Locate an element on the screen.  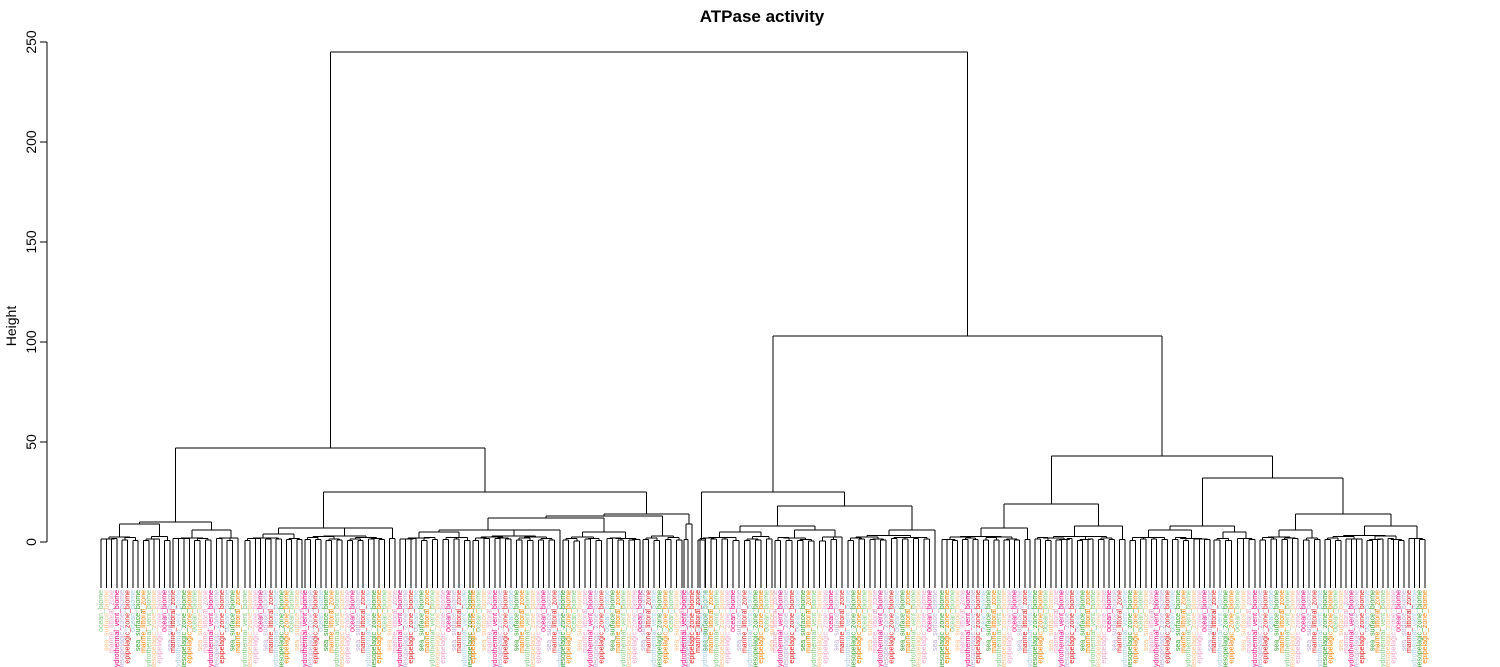
y-tick-label: 200 is located at coordinates (31, 142).